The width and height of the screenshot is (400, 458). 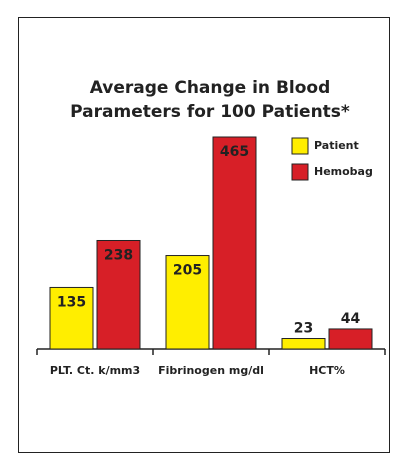 I want to click on data-label: 238, so click(x=118, y=255).